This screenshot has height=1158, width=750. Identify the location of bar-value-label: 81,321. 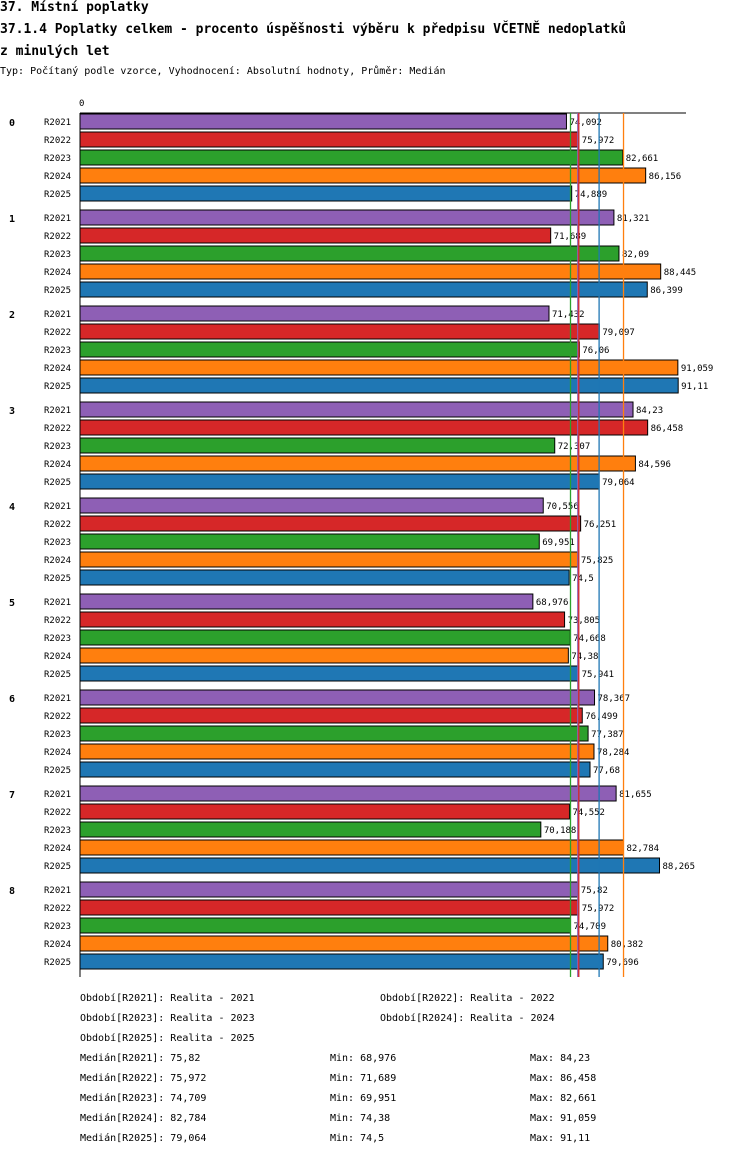
(633, 219).